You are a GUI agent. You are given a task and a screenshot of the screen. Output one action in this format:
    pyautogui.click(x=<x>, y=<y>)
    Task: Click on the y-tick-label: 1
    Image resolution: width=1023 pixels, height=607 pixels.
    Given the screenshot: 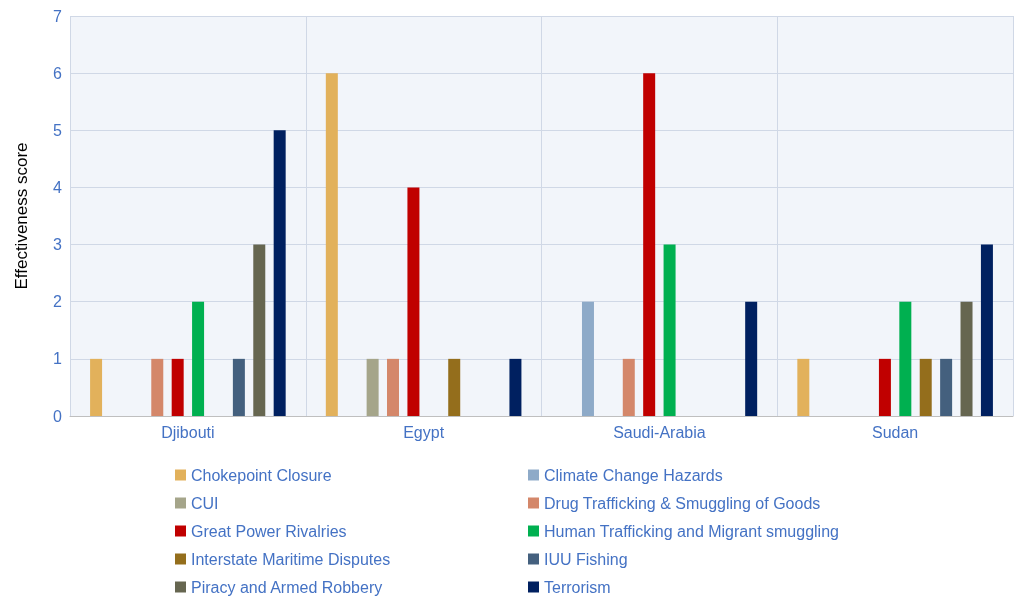 What is the action you would take?
    pyautogui.click(x=58, y=359)
    